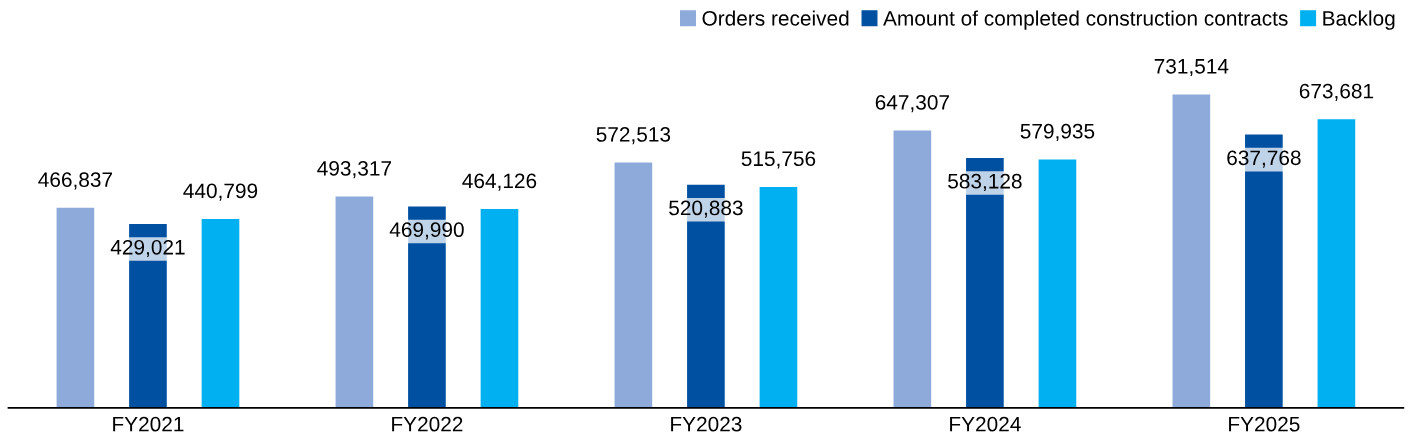 Image resolution: width=1409 pixels, height=440 pixels. Describe the element at coordinates (1359, 20) in the screenshot. I see `legend-label: Backlog` at that location.